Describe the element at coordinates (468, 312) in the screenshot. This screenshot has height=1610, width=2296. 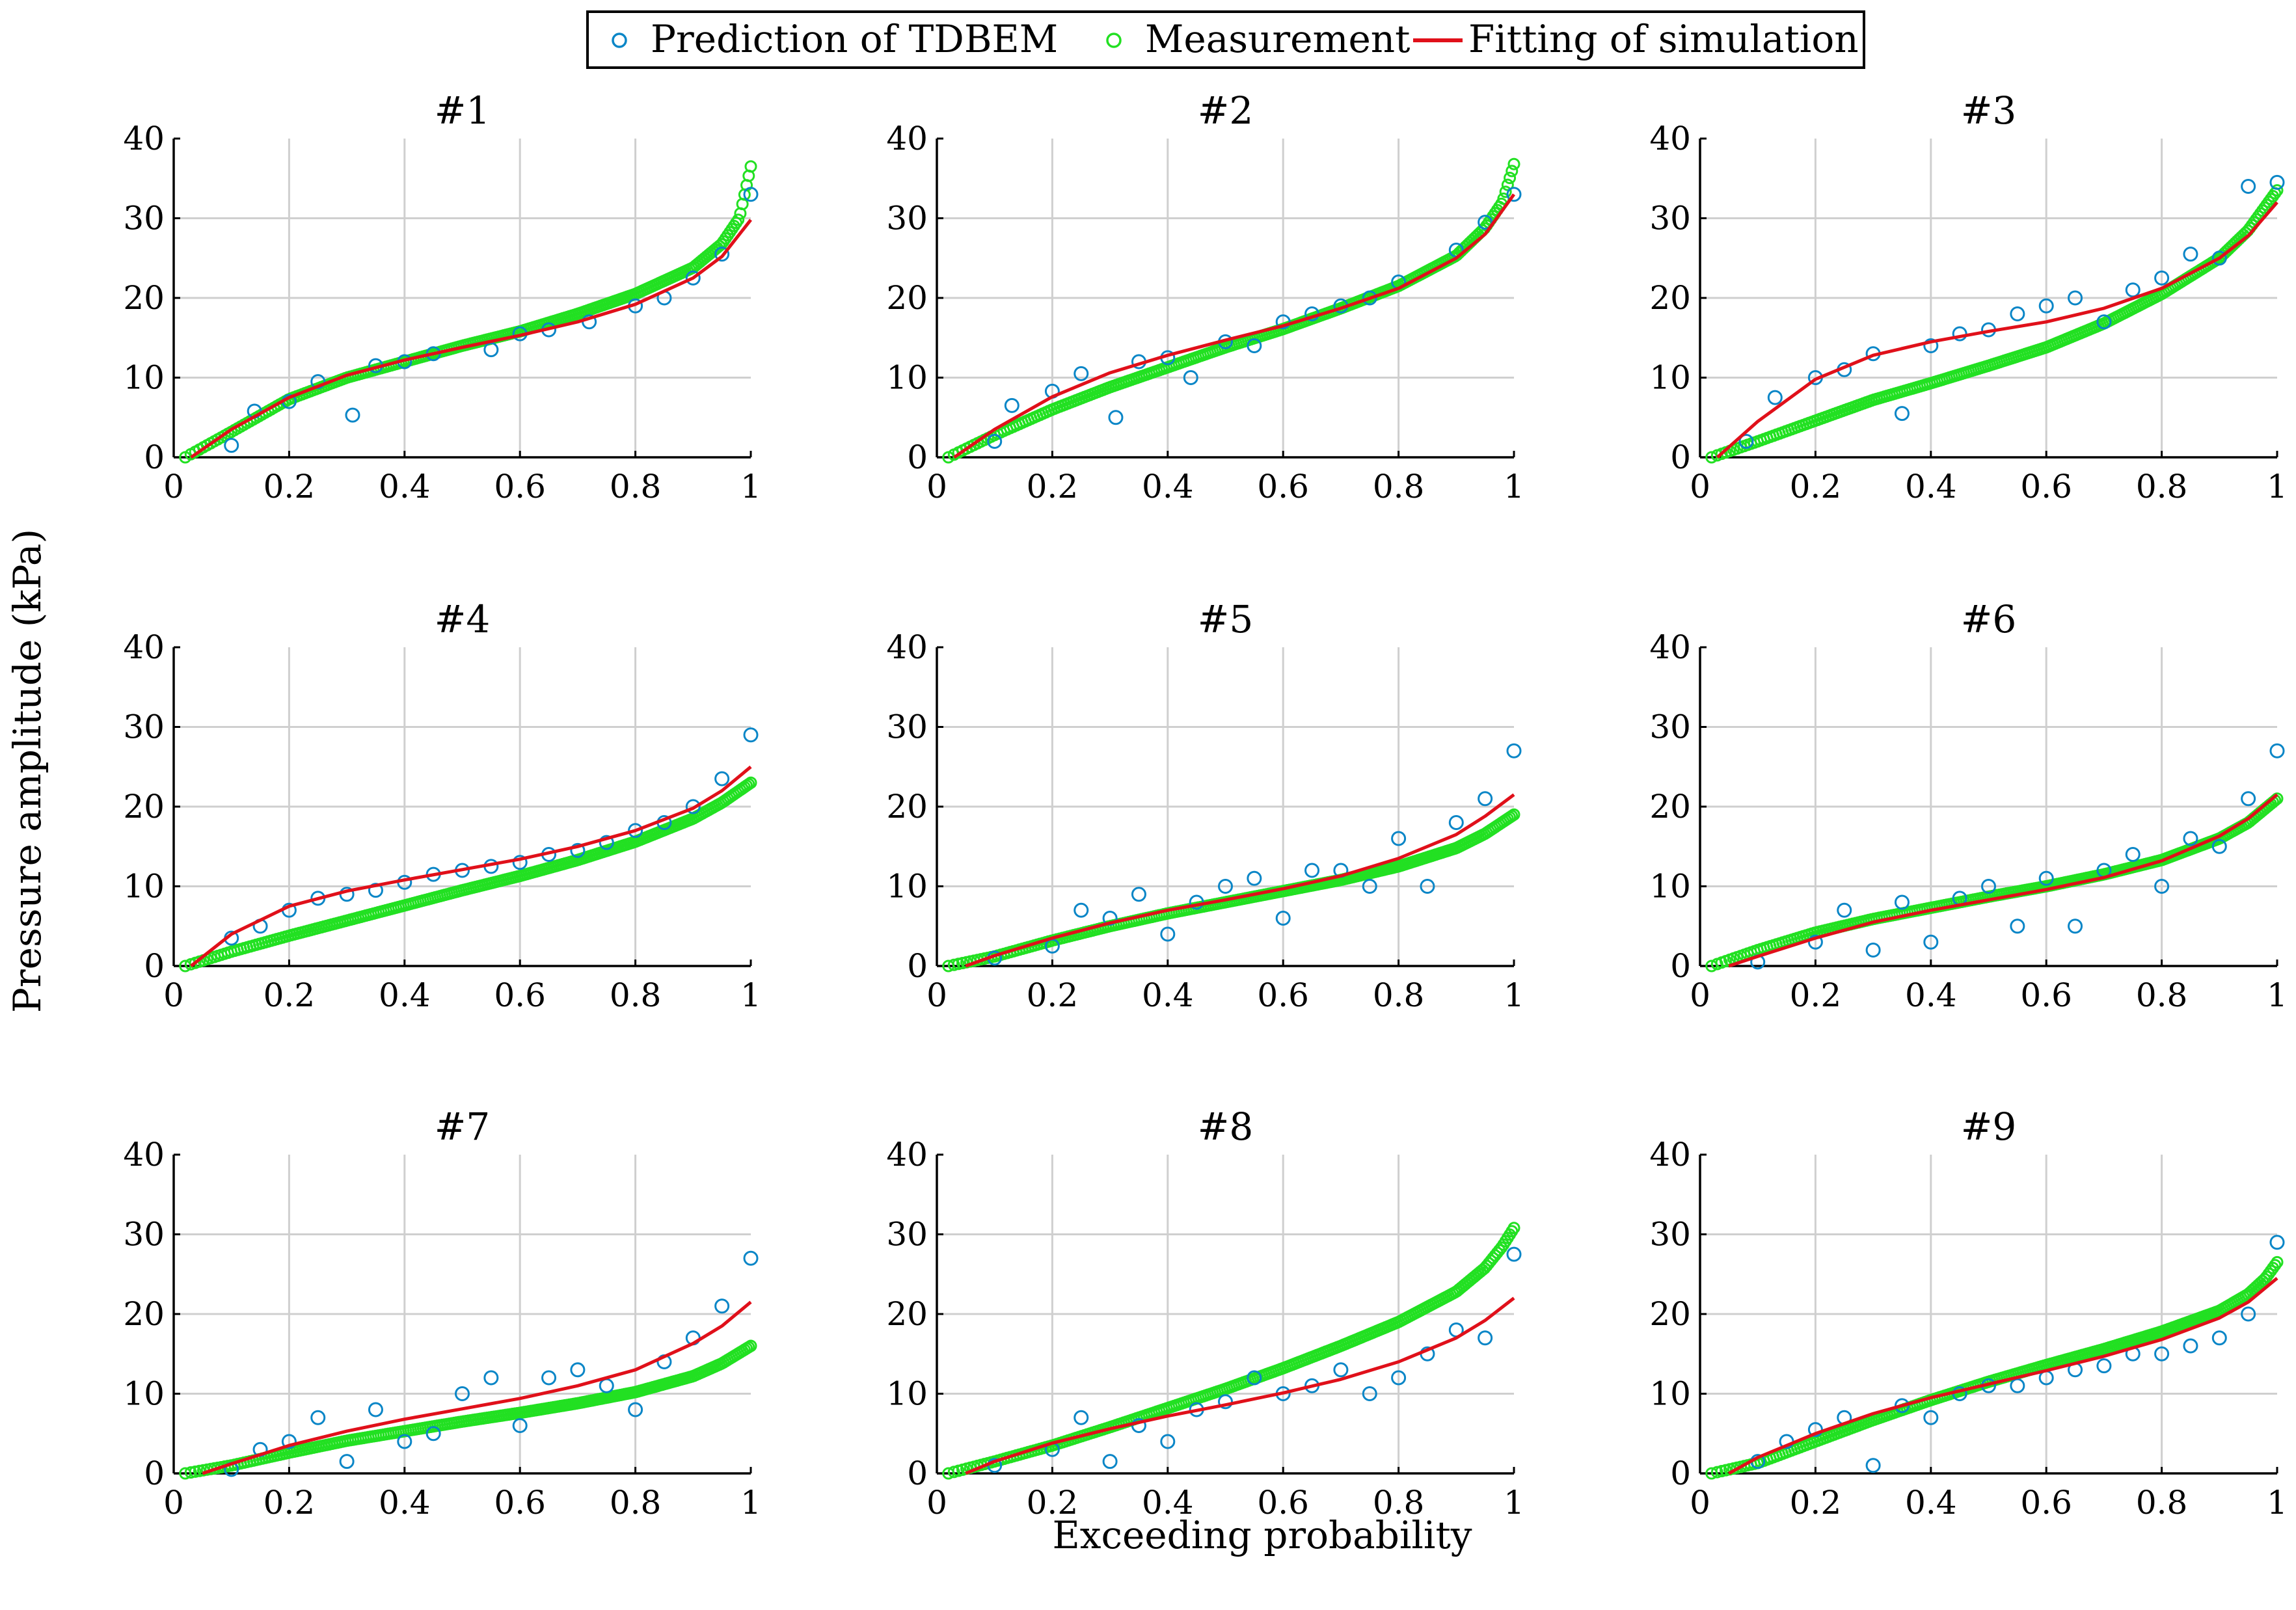
I see `measurement-series` at that location.